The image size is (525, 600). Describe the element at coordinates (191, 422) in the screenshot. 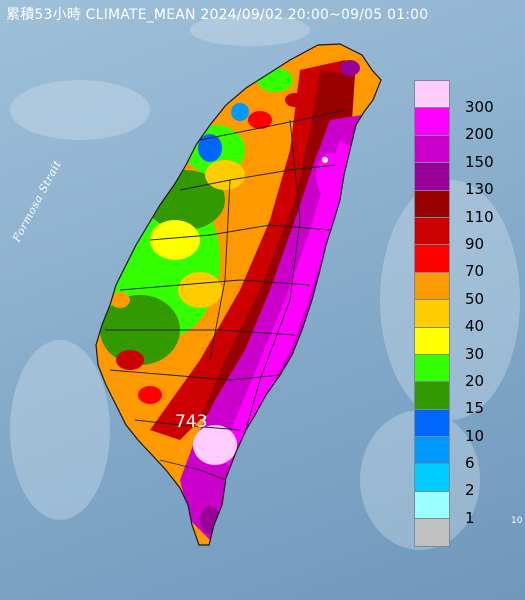

I see `peak-rainfall-label: 743` at that location.